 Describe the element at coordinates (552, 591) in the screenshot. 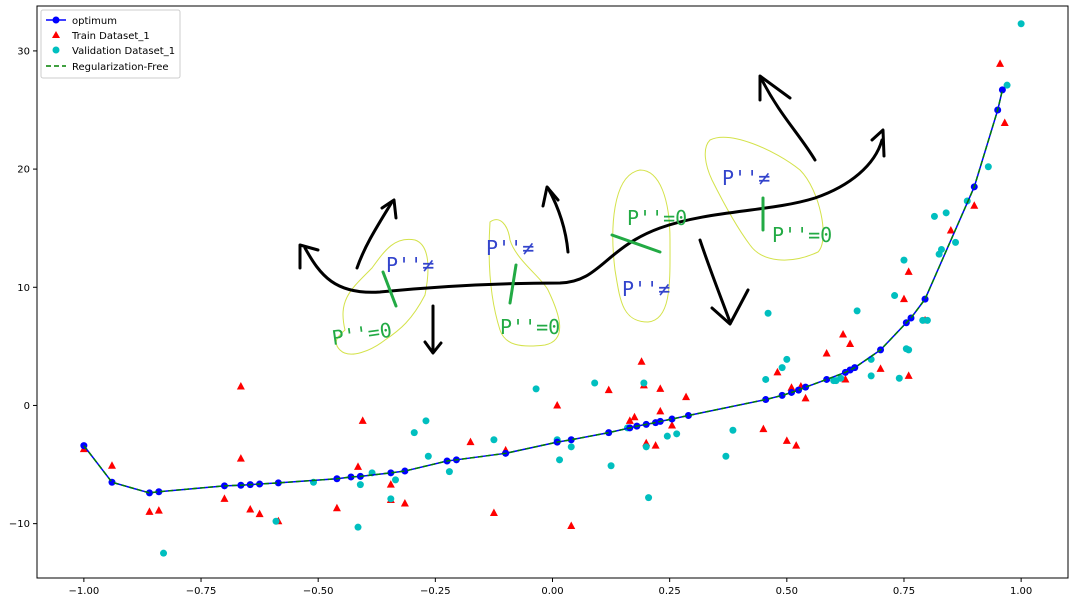

I see `x-tick-label: 0.00` at that location.